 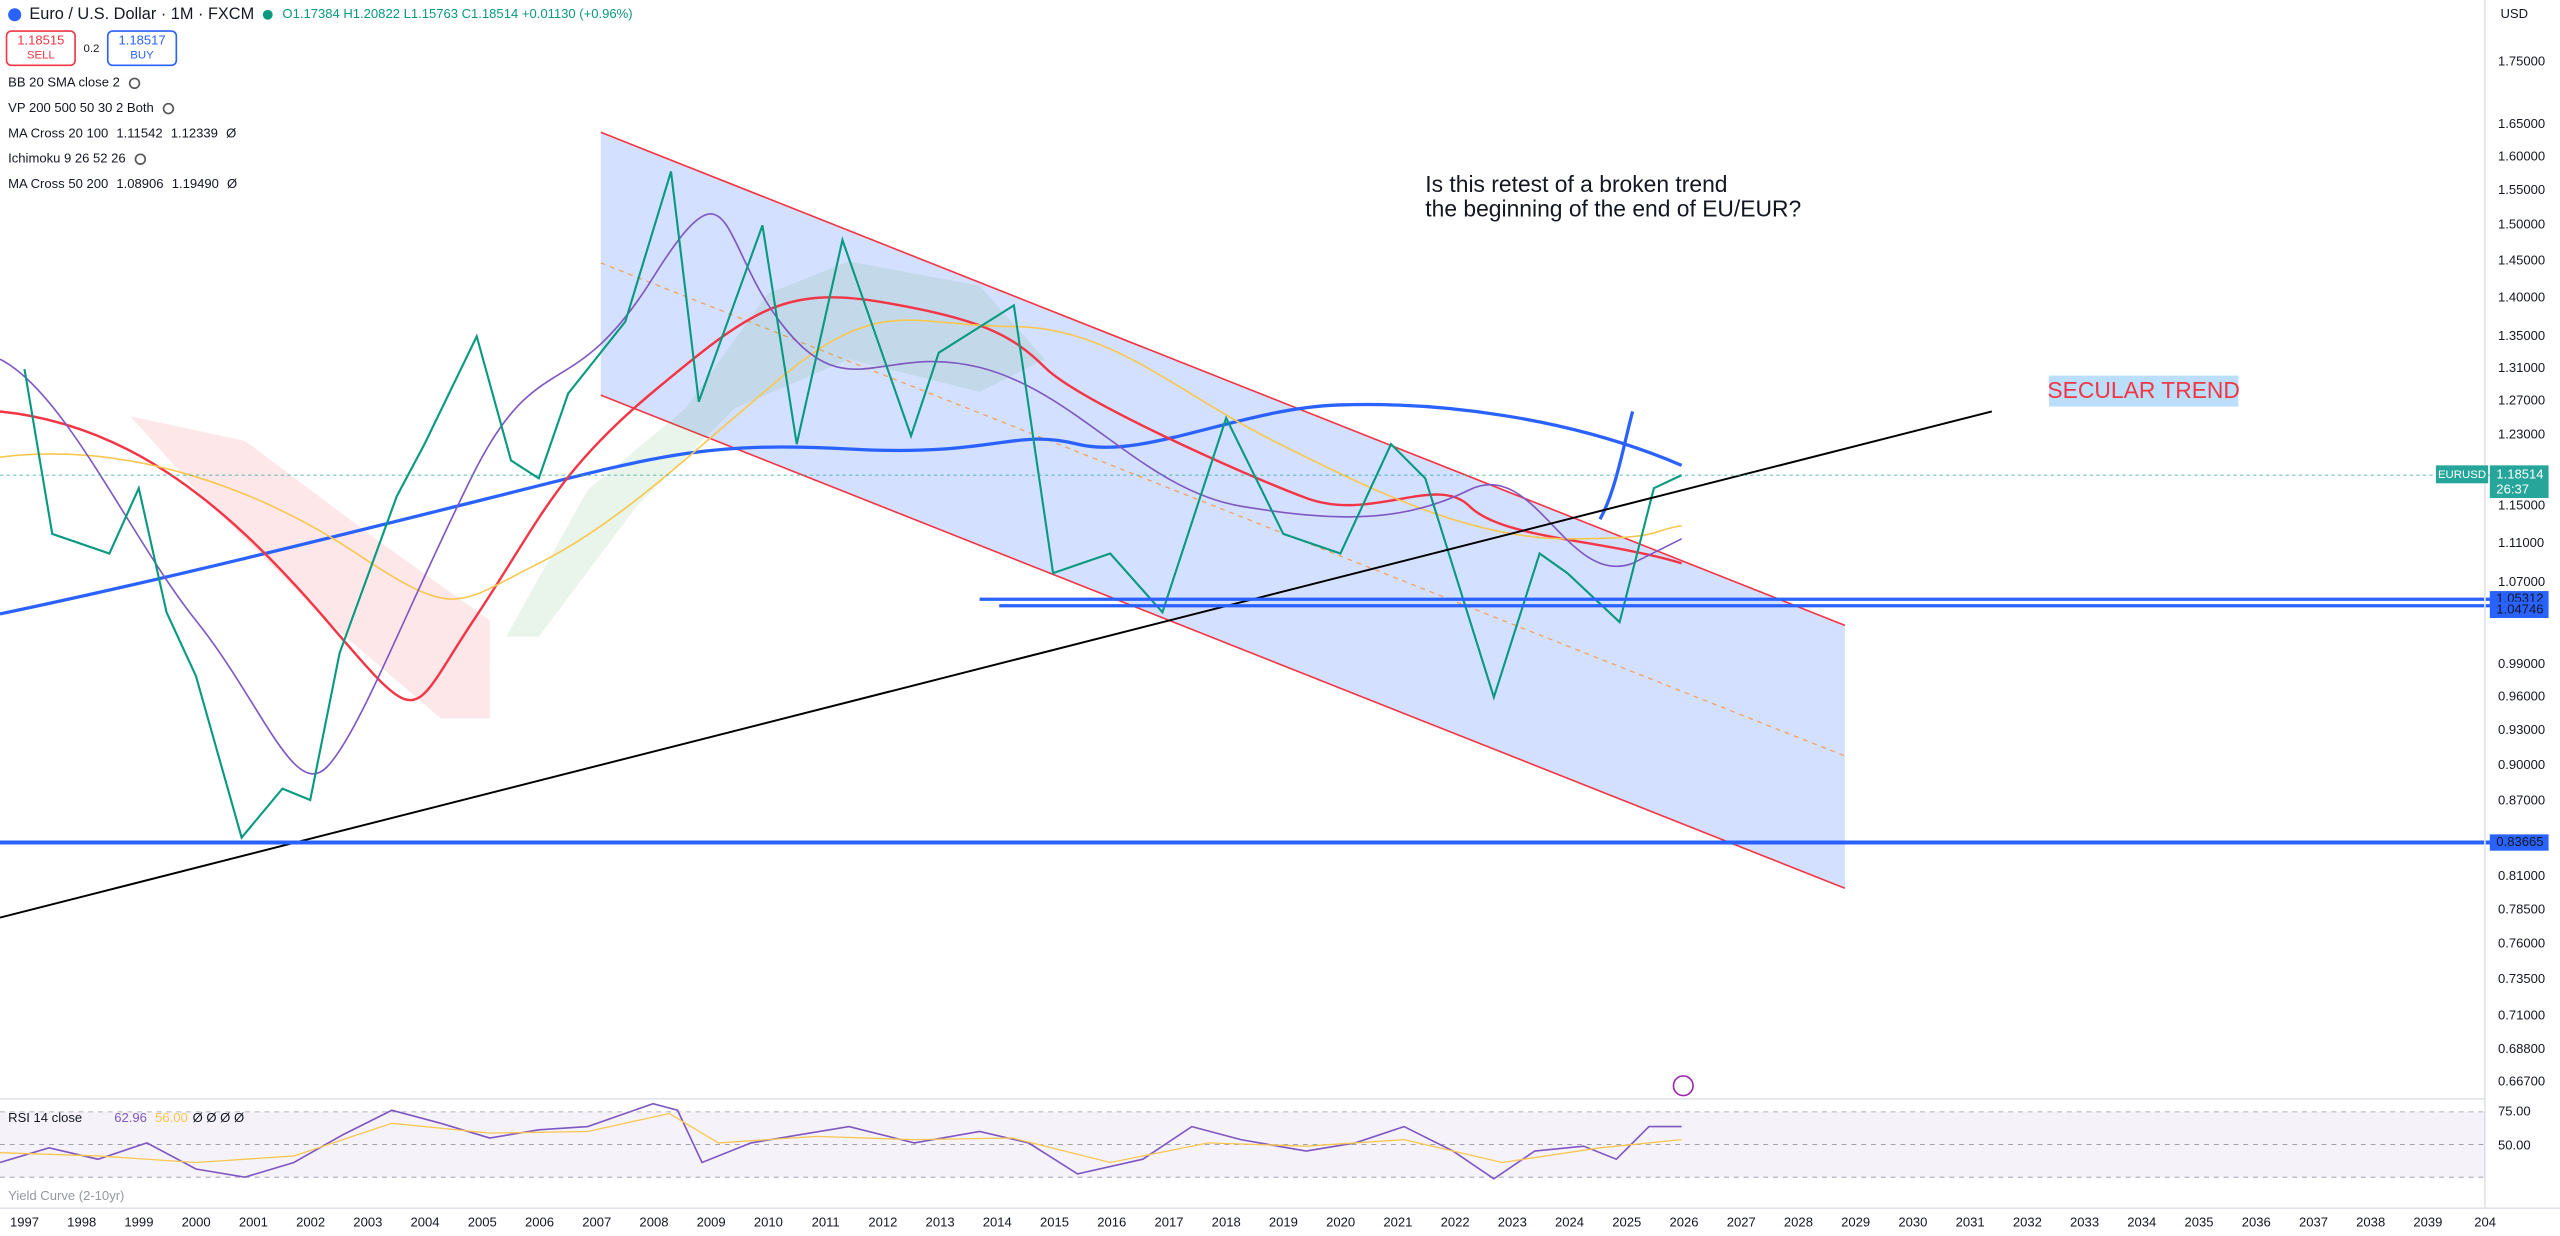 What do you see at coordinates (253, 1221) in the screenshot?
I see `year-label: 2001` at bounding box center [253, 1221].